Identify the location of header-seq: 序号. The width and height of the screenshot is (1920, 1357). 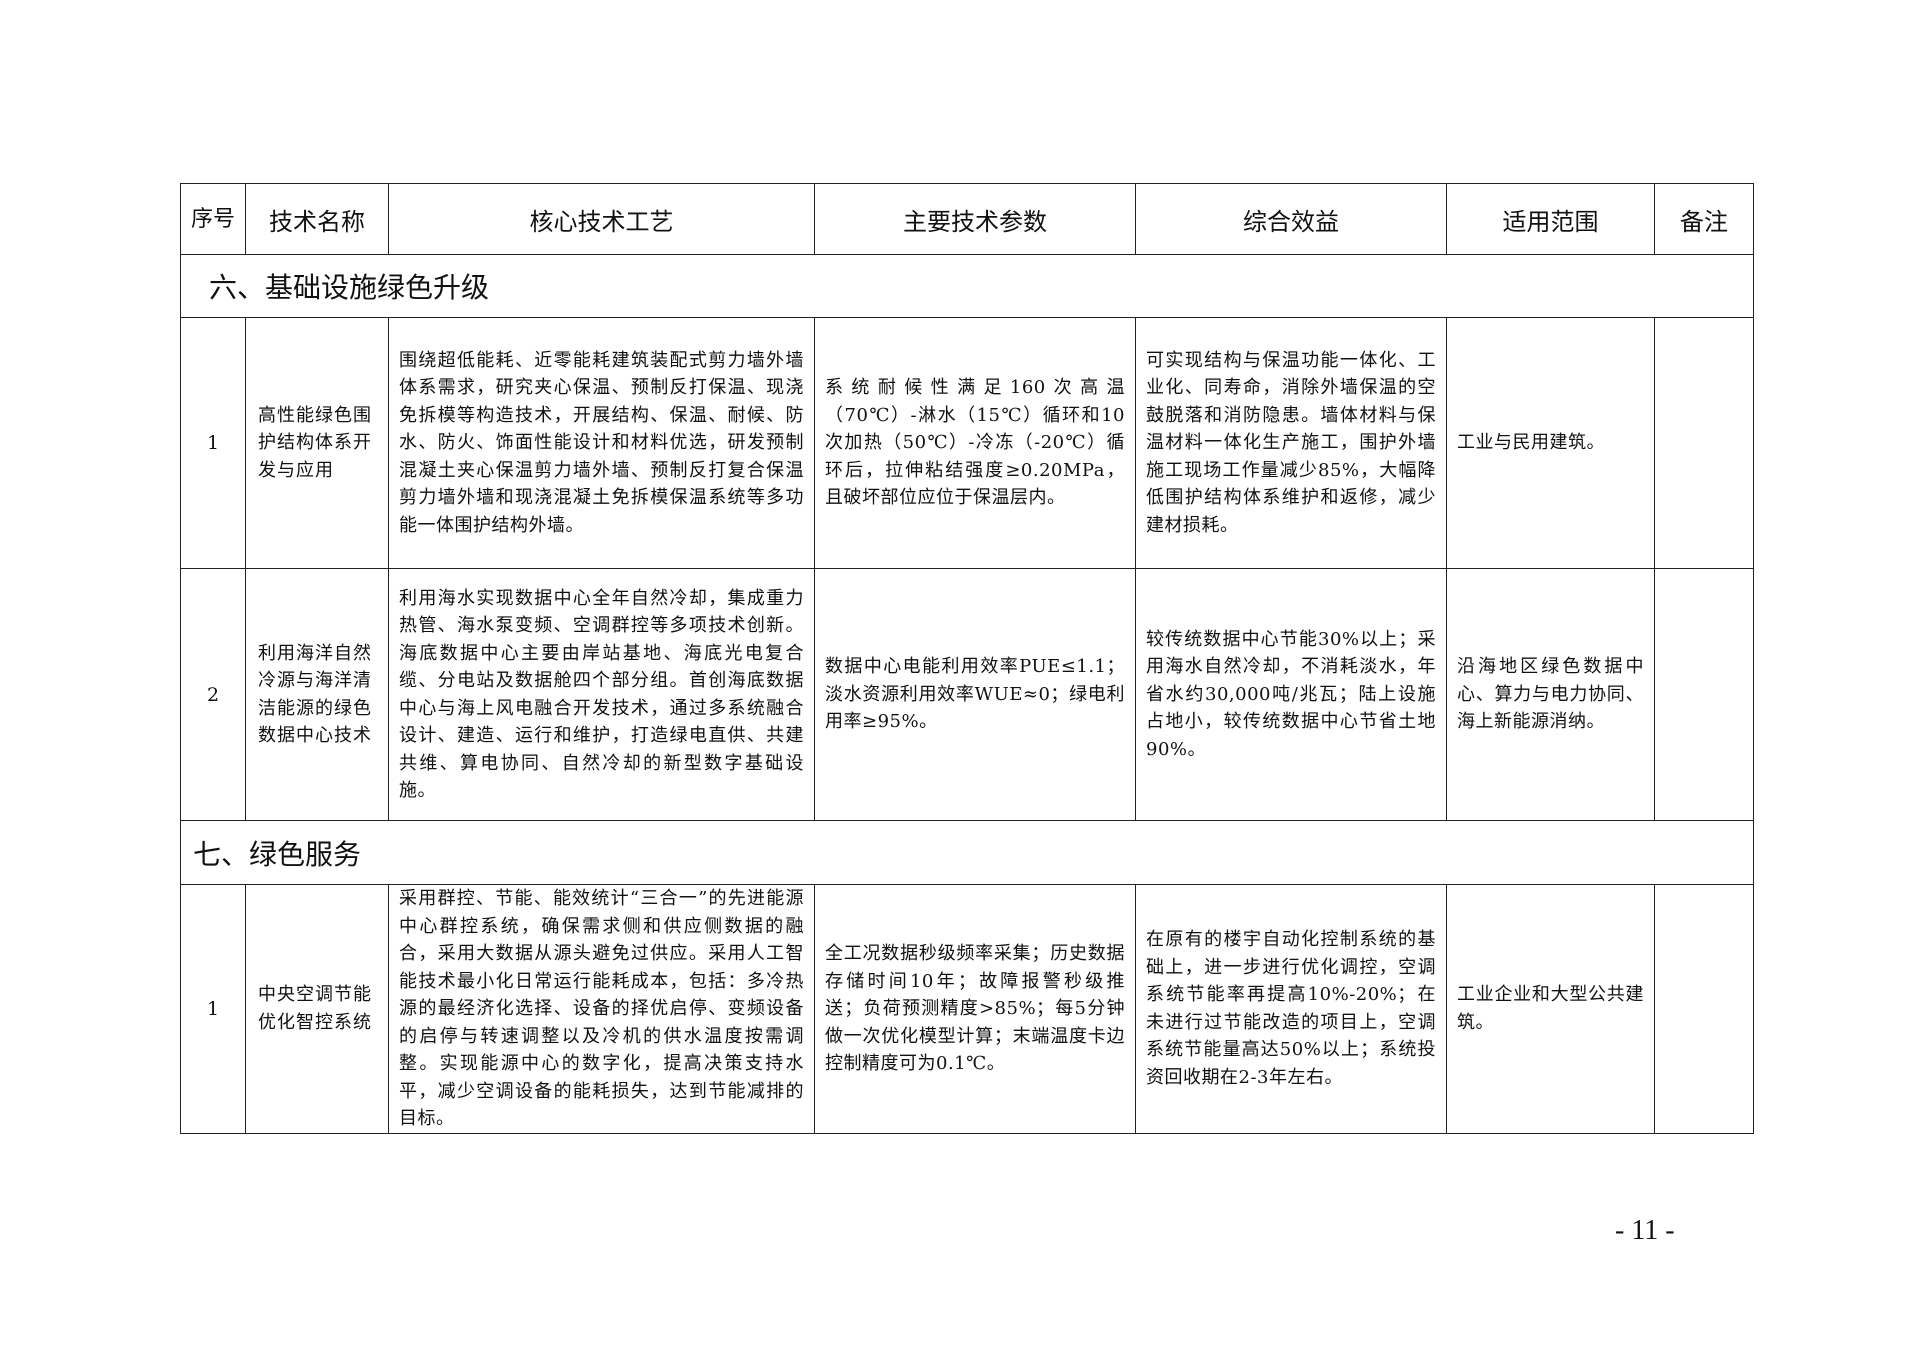
(213, 219).